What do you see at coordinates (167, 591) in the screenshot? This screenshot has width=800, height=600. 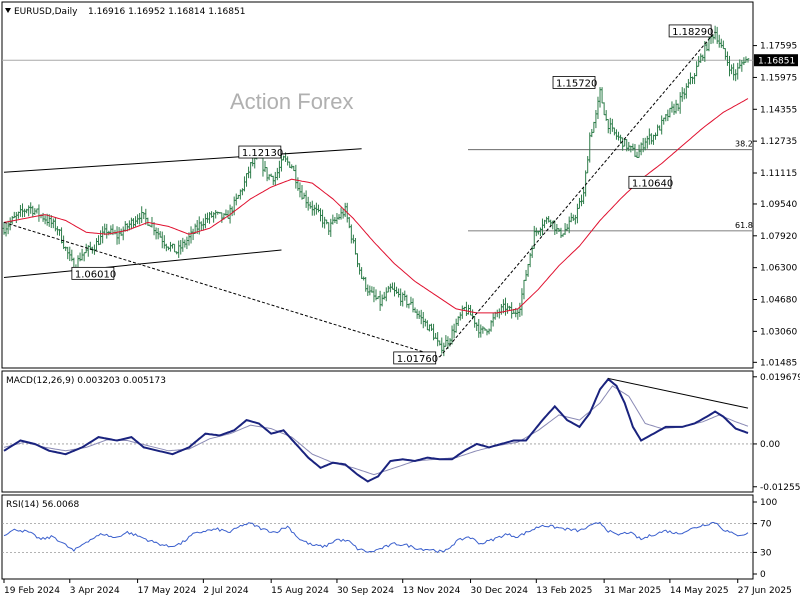 I see `x-tick-label: 17 May 2024` at bounding box center [167, 591].